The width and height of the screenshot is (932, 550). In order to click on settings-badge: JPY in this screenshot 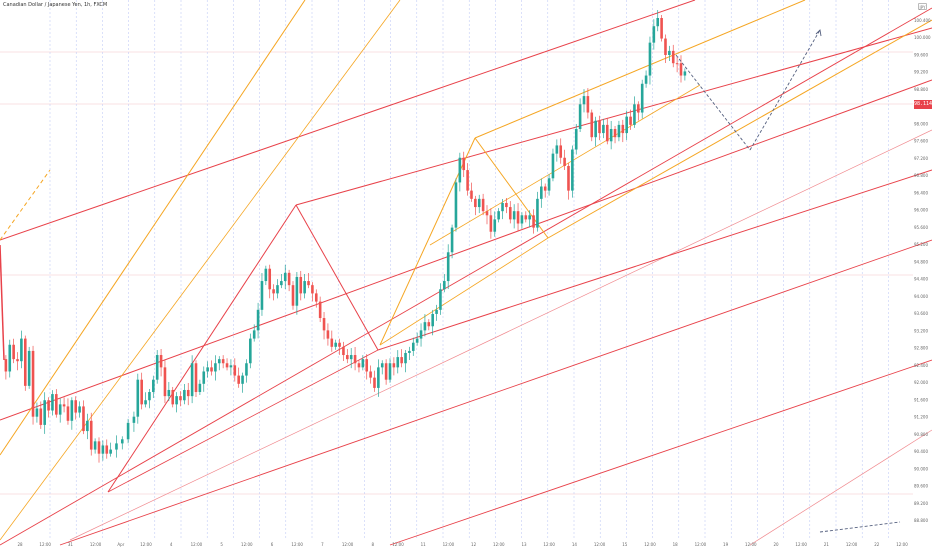, I will do `click(922, 6)`.